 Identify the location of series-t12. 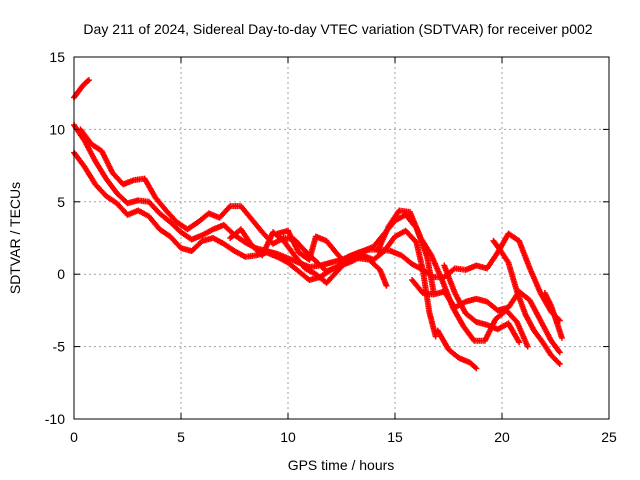
(553, 315).